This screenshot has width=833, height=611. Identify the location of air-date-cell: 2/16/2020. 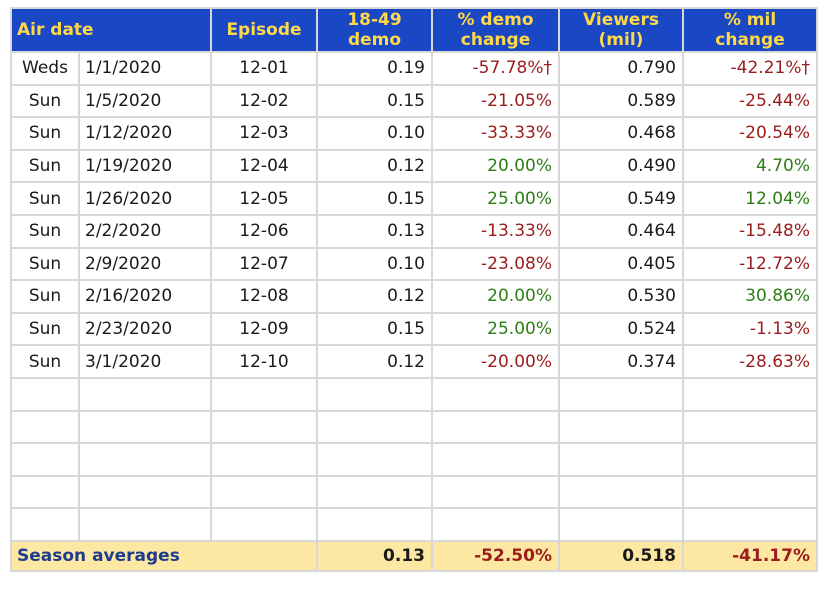
(145, 296).